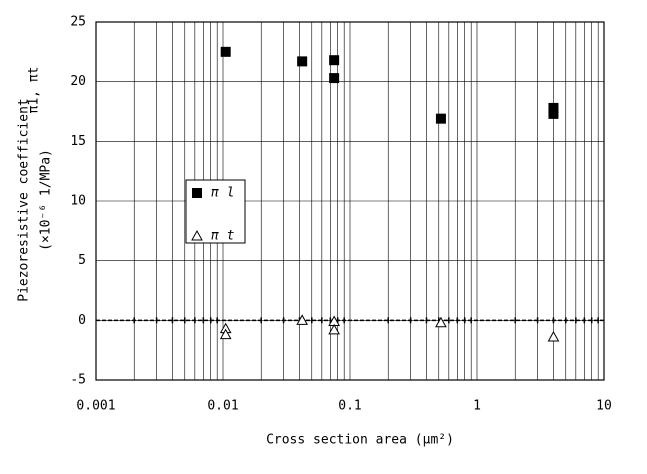 The image size is (647, 474). Describe the element at coordinates (222, 406) in the screenshot. I see `x-tick-label: 0.01` at that location.